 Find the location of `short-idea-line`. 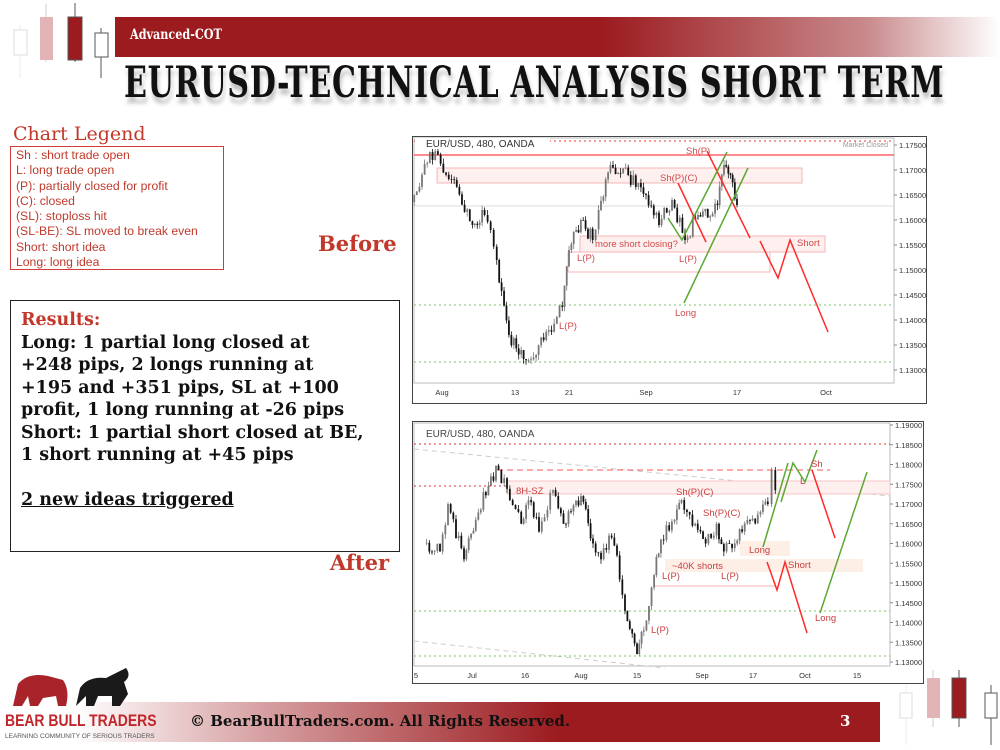

short-idea-line is located at coordinates (794, 285).